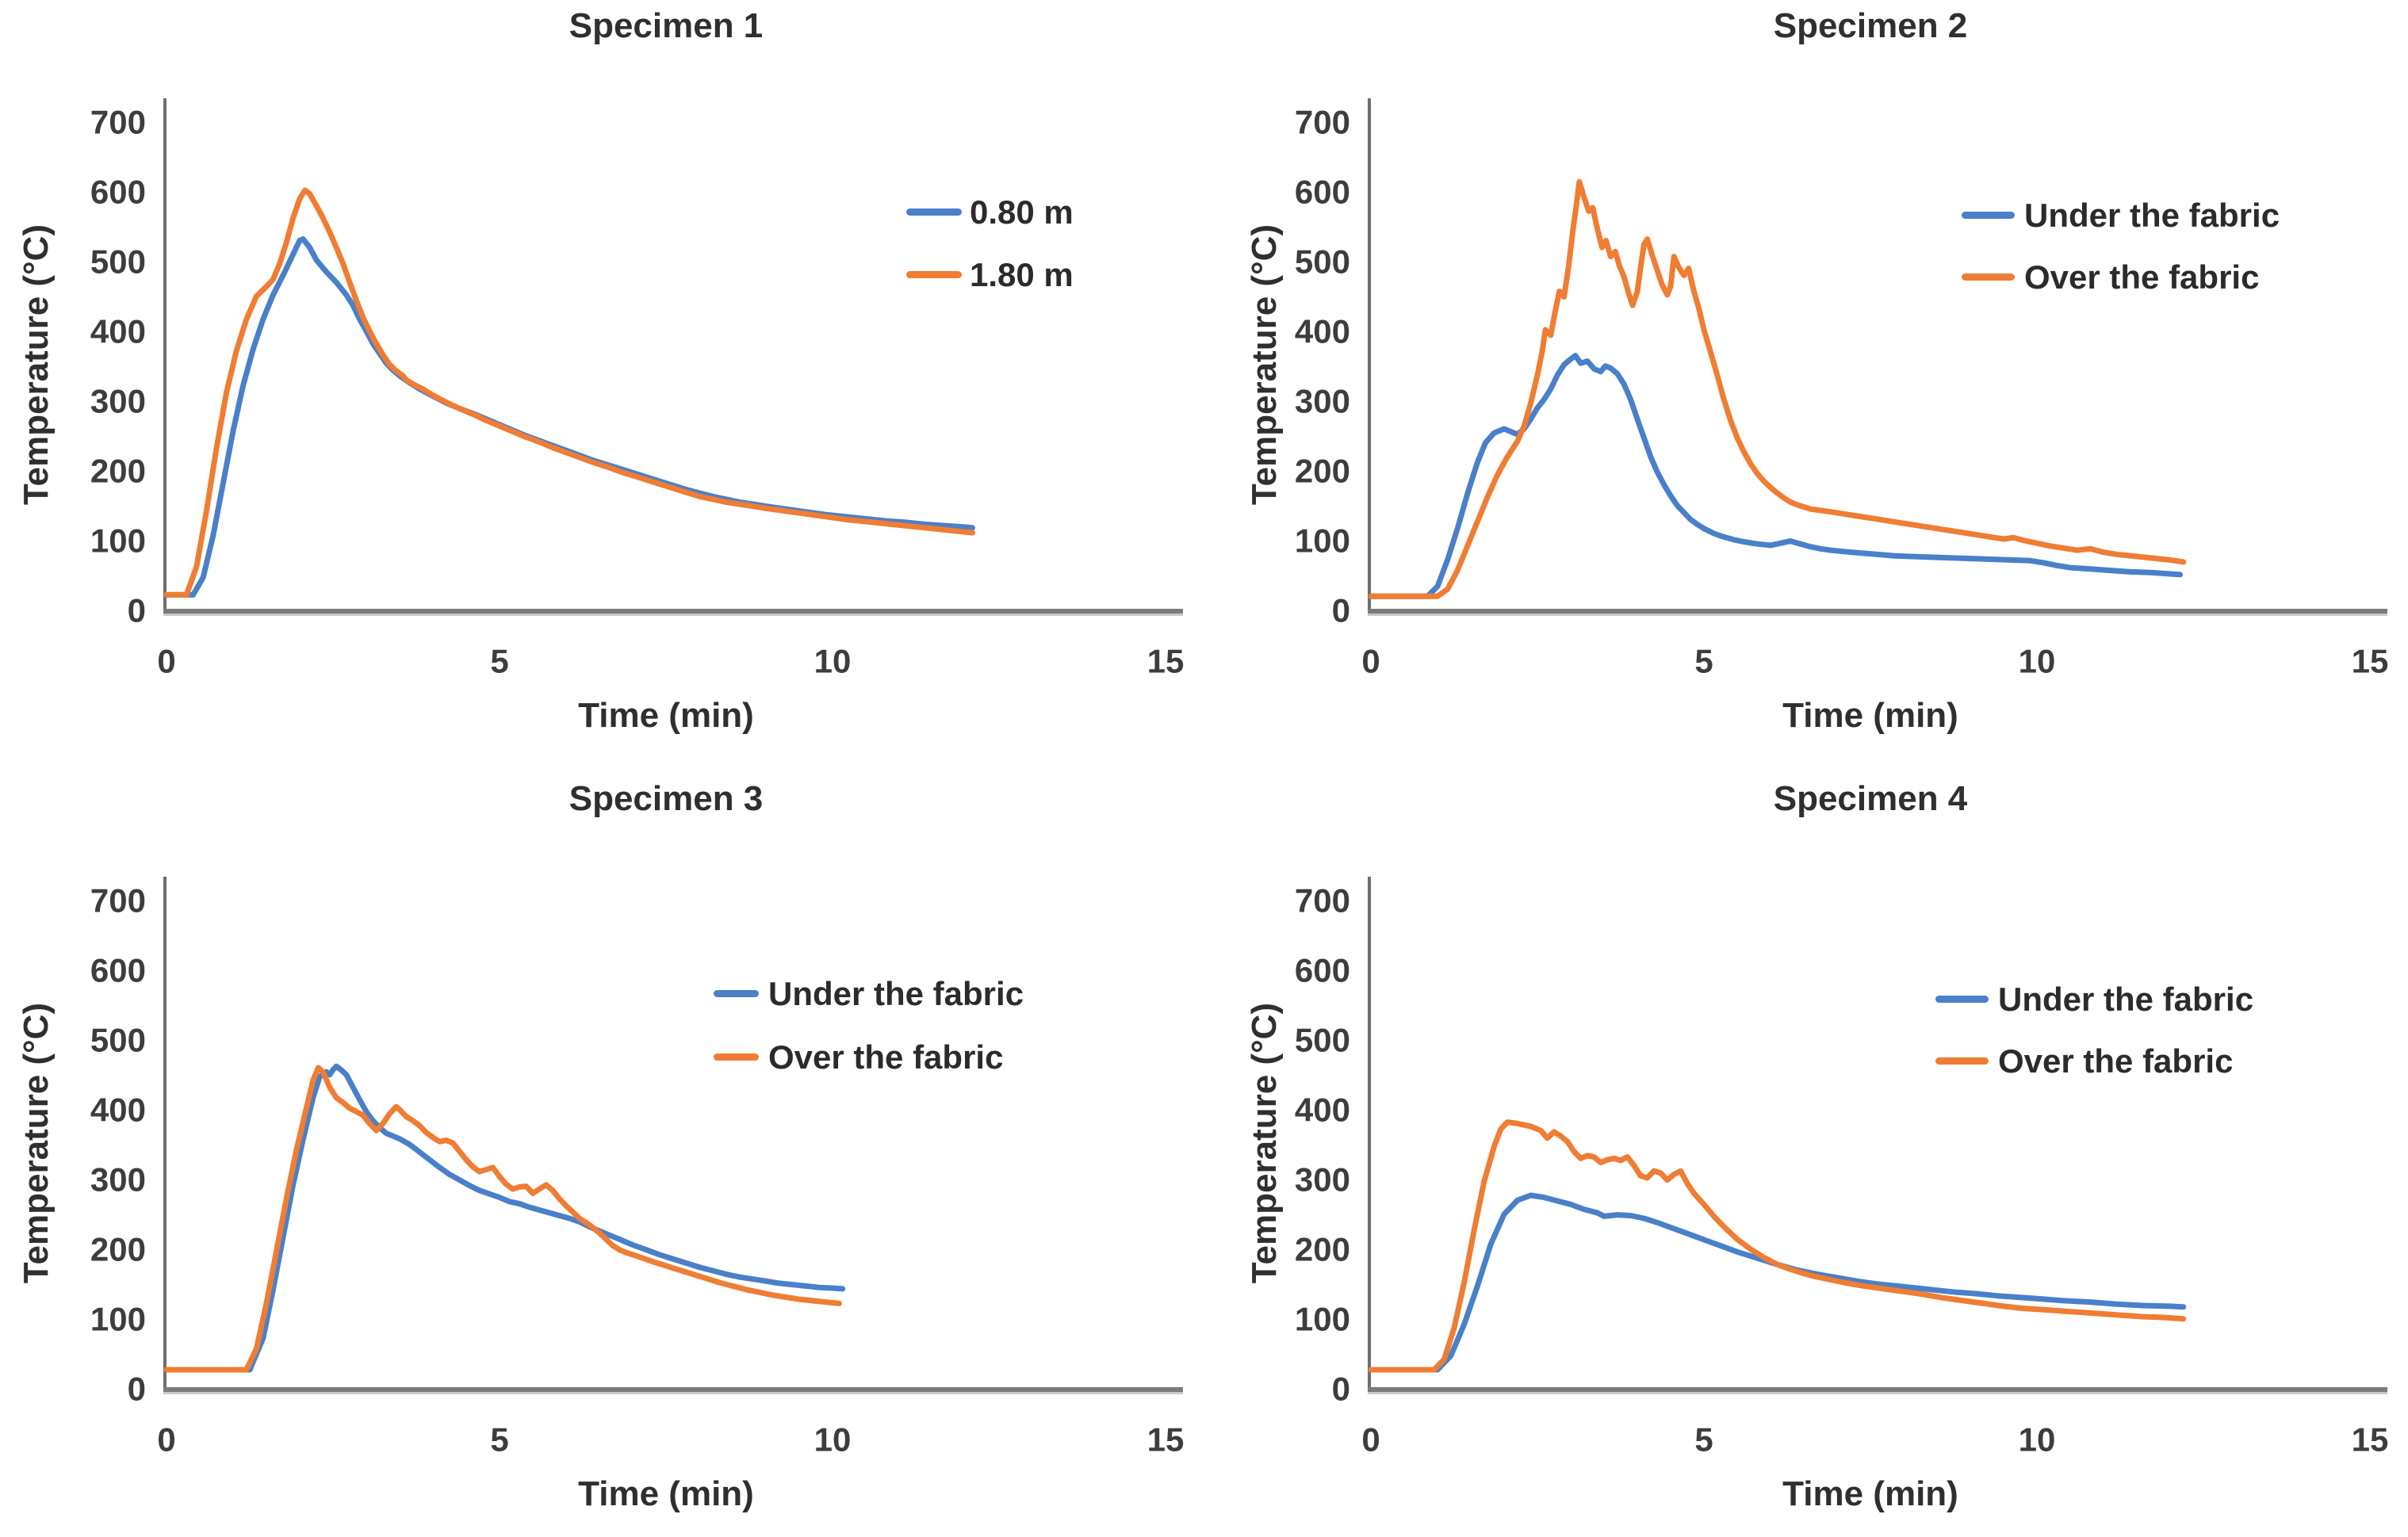  I want to click on chart-title: Specimen 3, so click(666, 798).